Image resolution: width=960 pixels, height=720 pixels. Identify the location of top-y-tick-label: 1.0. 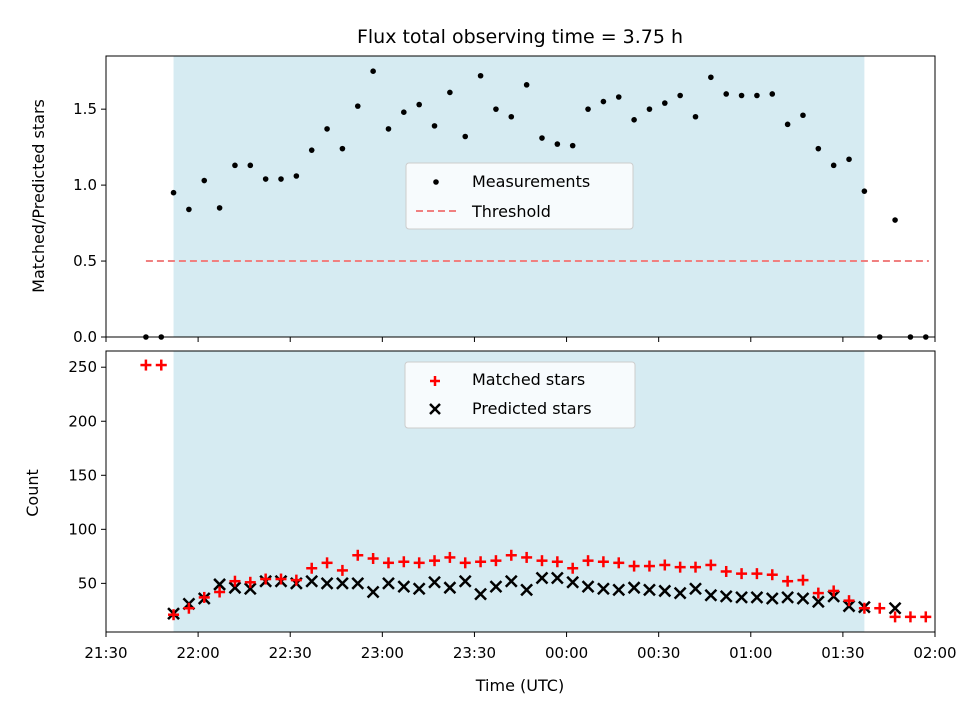
(85, 185).